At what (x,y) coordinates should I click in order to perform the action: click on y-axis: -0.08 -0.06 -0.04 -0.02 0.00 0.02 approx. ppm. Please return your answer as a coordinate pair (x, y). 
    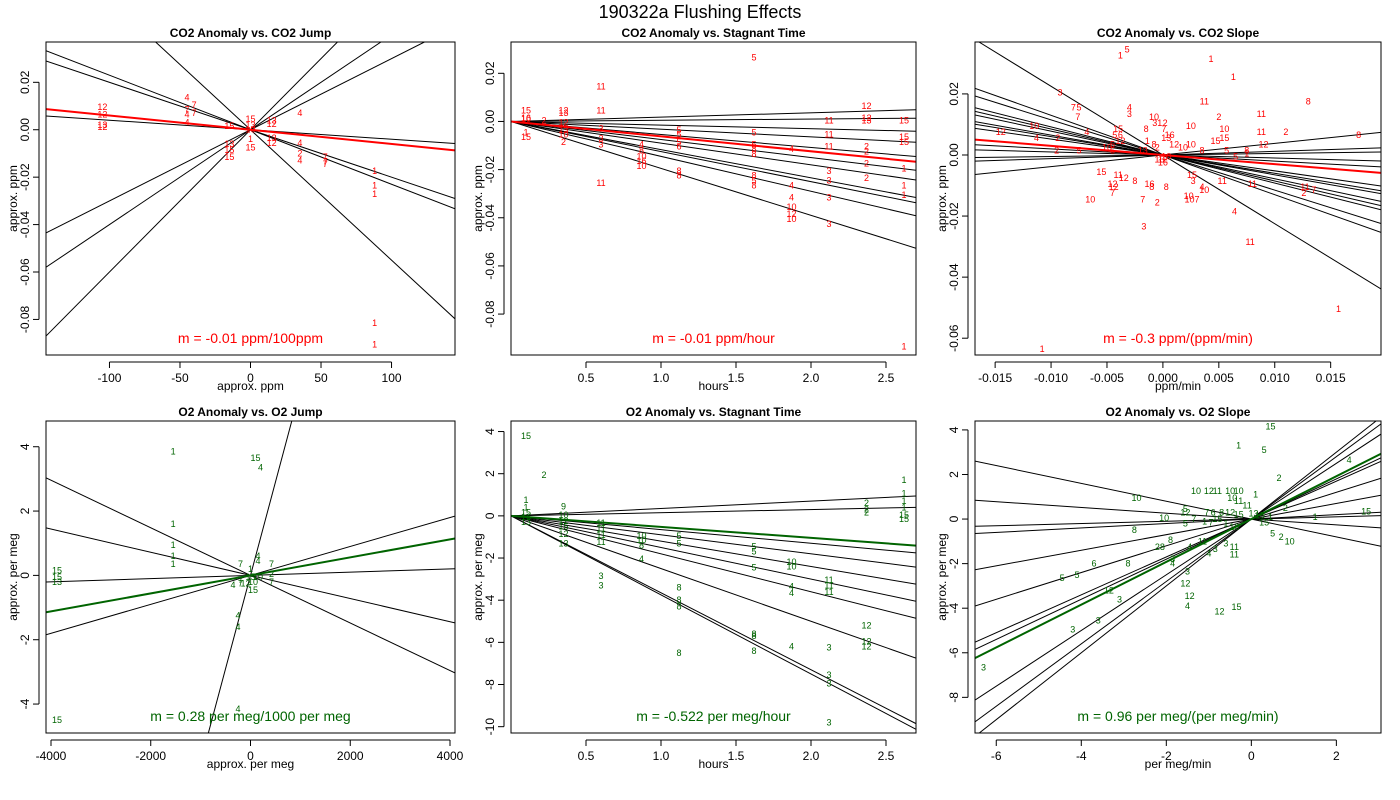
    Looking at the image, I should click on (488, 194).